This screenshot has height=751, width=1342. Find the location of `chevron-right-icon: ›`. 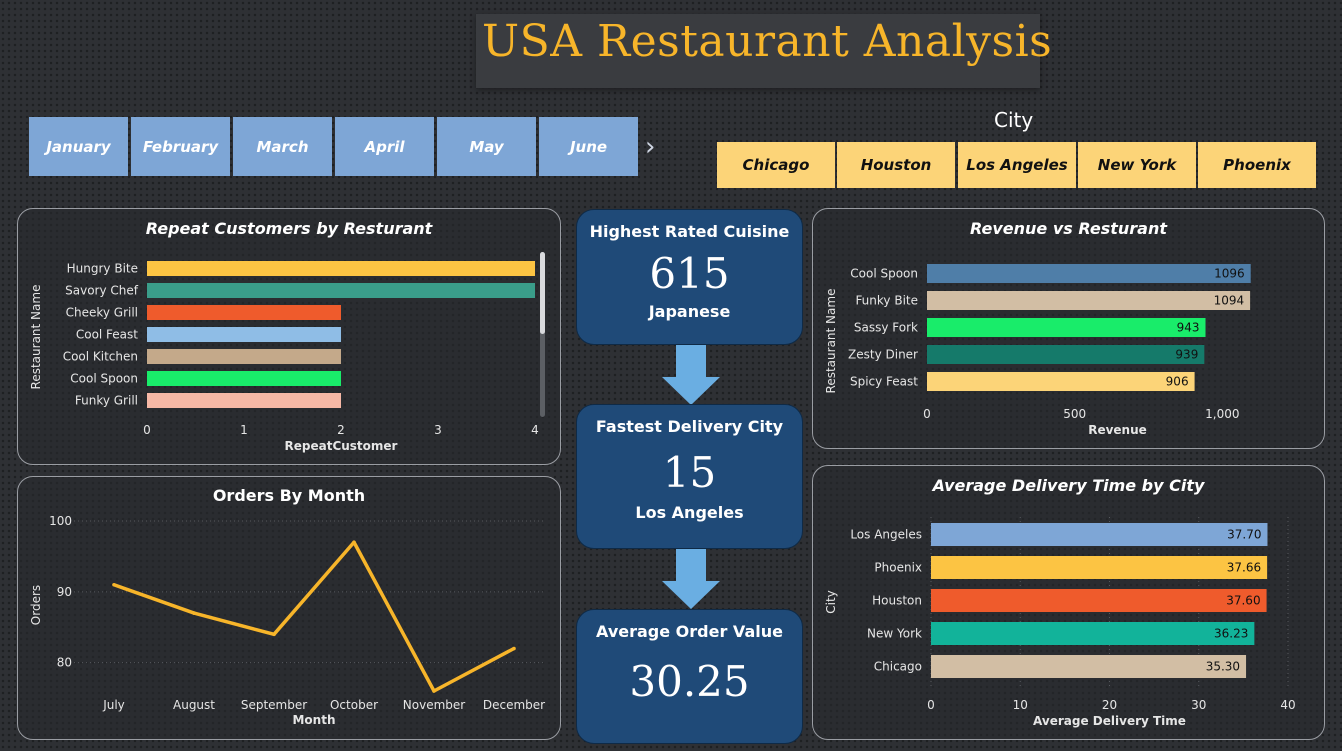

chevron-right-icon: › is located at coordinates (650, 147).